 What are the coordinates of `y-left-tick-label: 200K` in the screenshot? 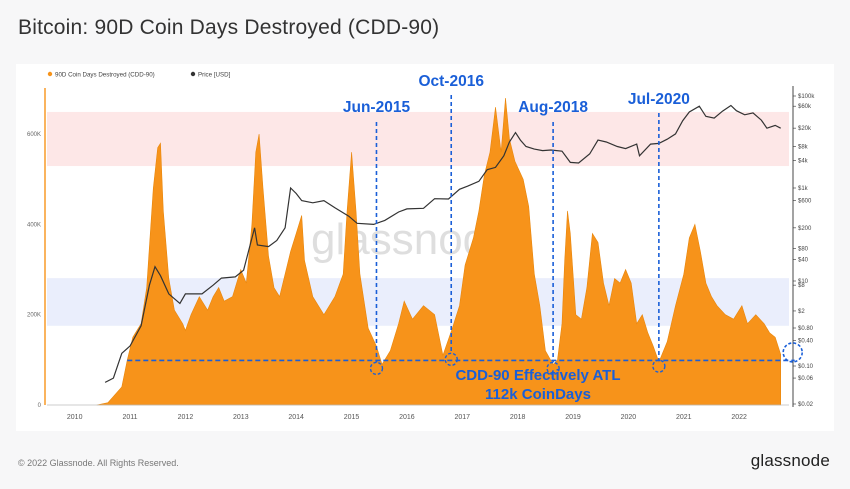 It's located at (34, 316).